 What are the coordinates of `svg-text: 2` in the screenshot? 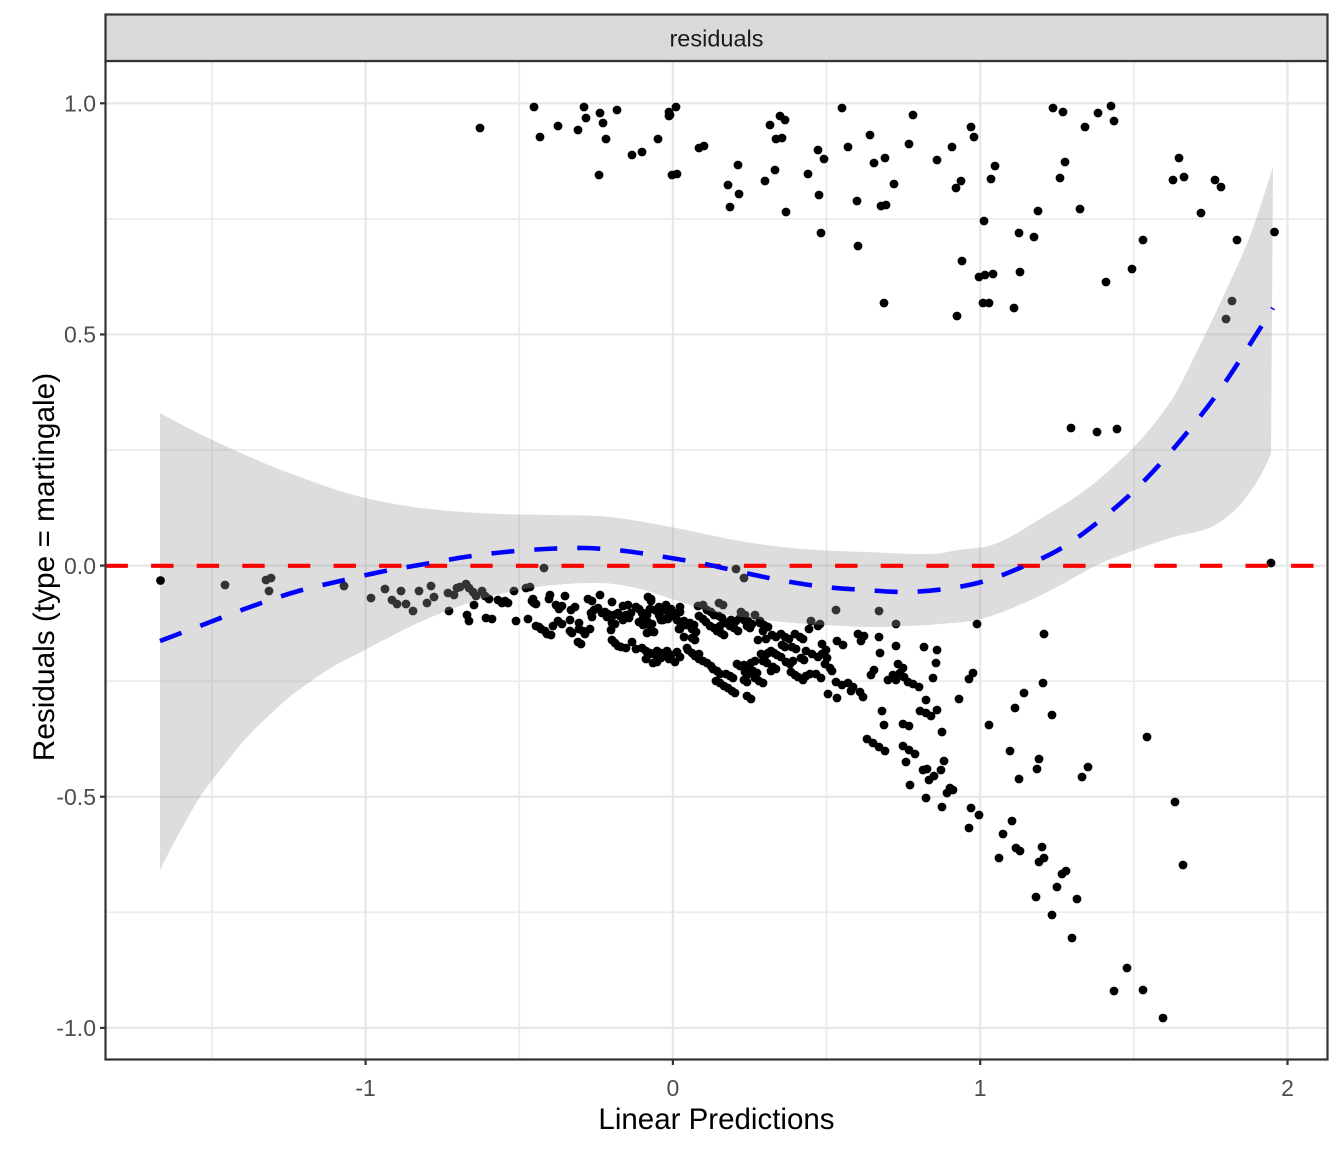 It's located at (1287, 1088).